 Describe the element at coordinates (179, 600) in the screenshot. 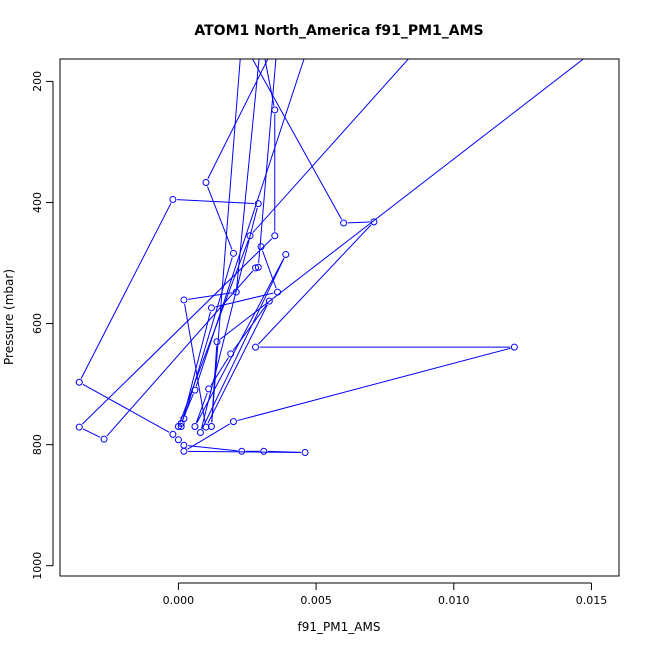

I see `x-tick-label: 0.000` at that location.